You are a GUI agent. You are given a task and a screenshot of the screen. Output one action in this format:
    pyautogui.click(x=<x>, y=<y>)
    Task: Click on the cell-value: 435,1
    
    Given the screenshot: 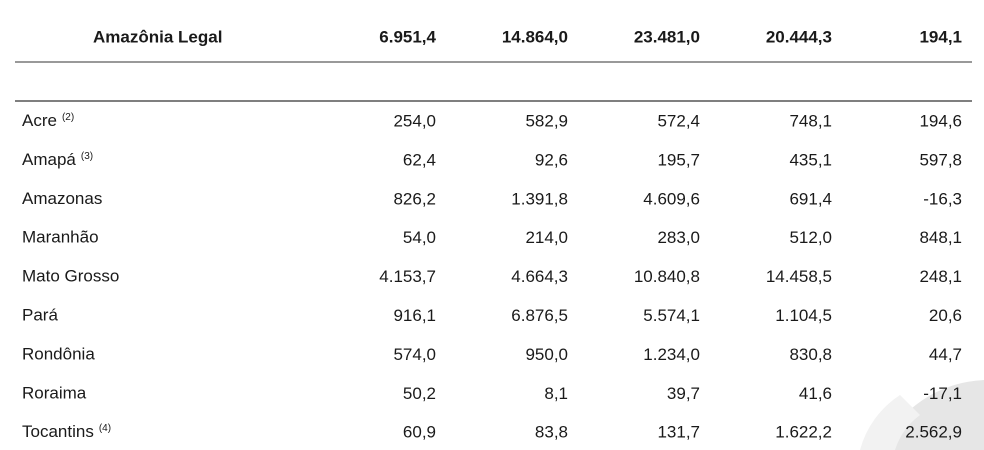 What is the action you would take?
    pyautogui.click(x=810, y=159)
    